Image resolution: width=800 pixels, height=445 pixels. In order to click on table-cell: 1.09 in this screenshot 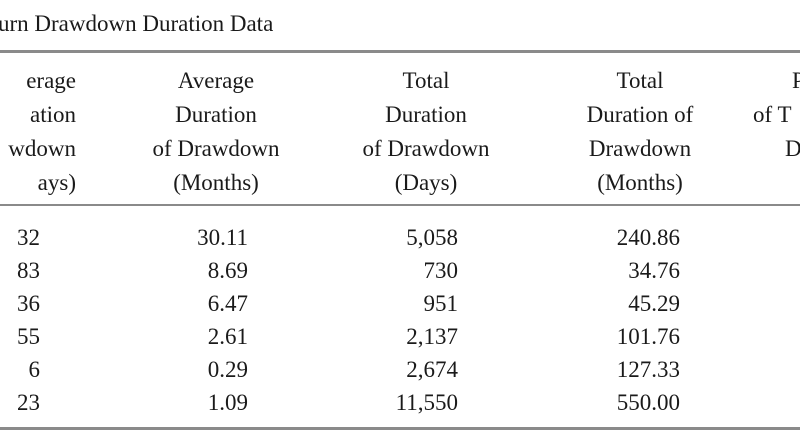, I will do `click(227, 402)`.